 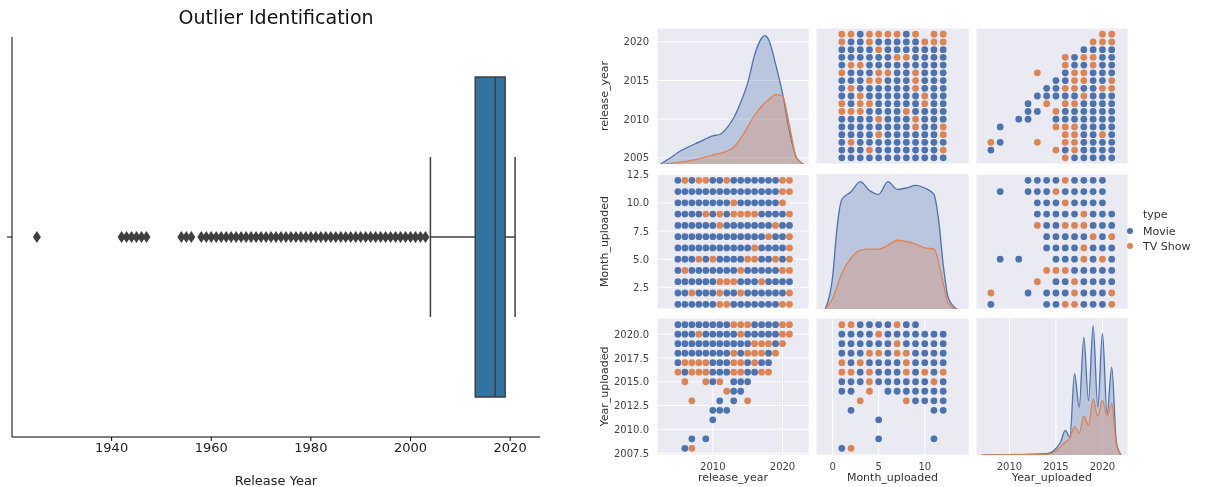 What do you see at coordinates (636, 81) in the screenshot?
I see `y2-tick-label: 2015` at bounding box center [636, 81].